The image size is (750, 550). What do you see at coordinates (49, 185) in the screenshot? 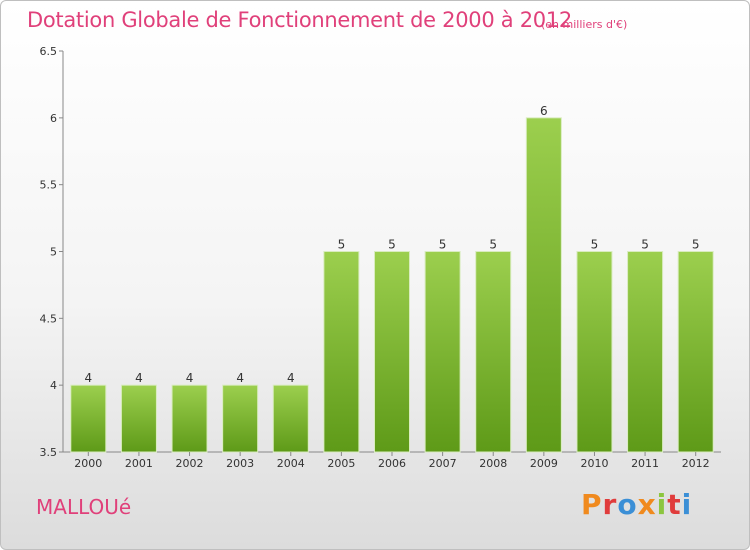
I see `y-tick-label: 5.5` at bounding box center [49, 185].